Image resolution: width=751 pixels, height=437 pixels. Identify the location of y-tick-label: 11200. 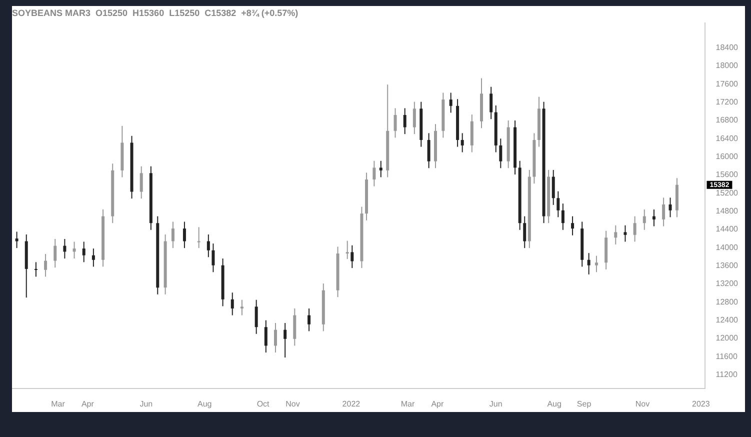
(727, 374).